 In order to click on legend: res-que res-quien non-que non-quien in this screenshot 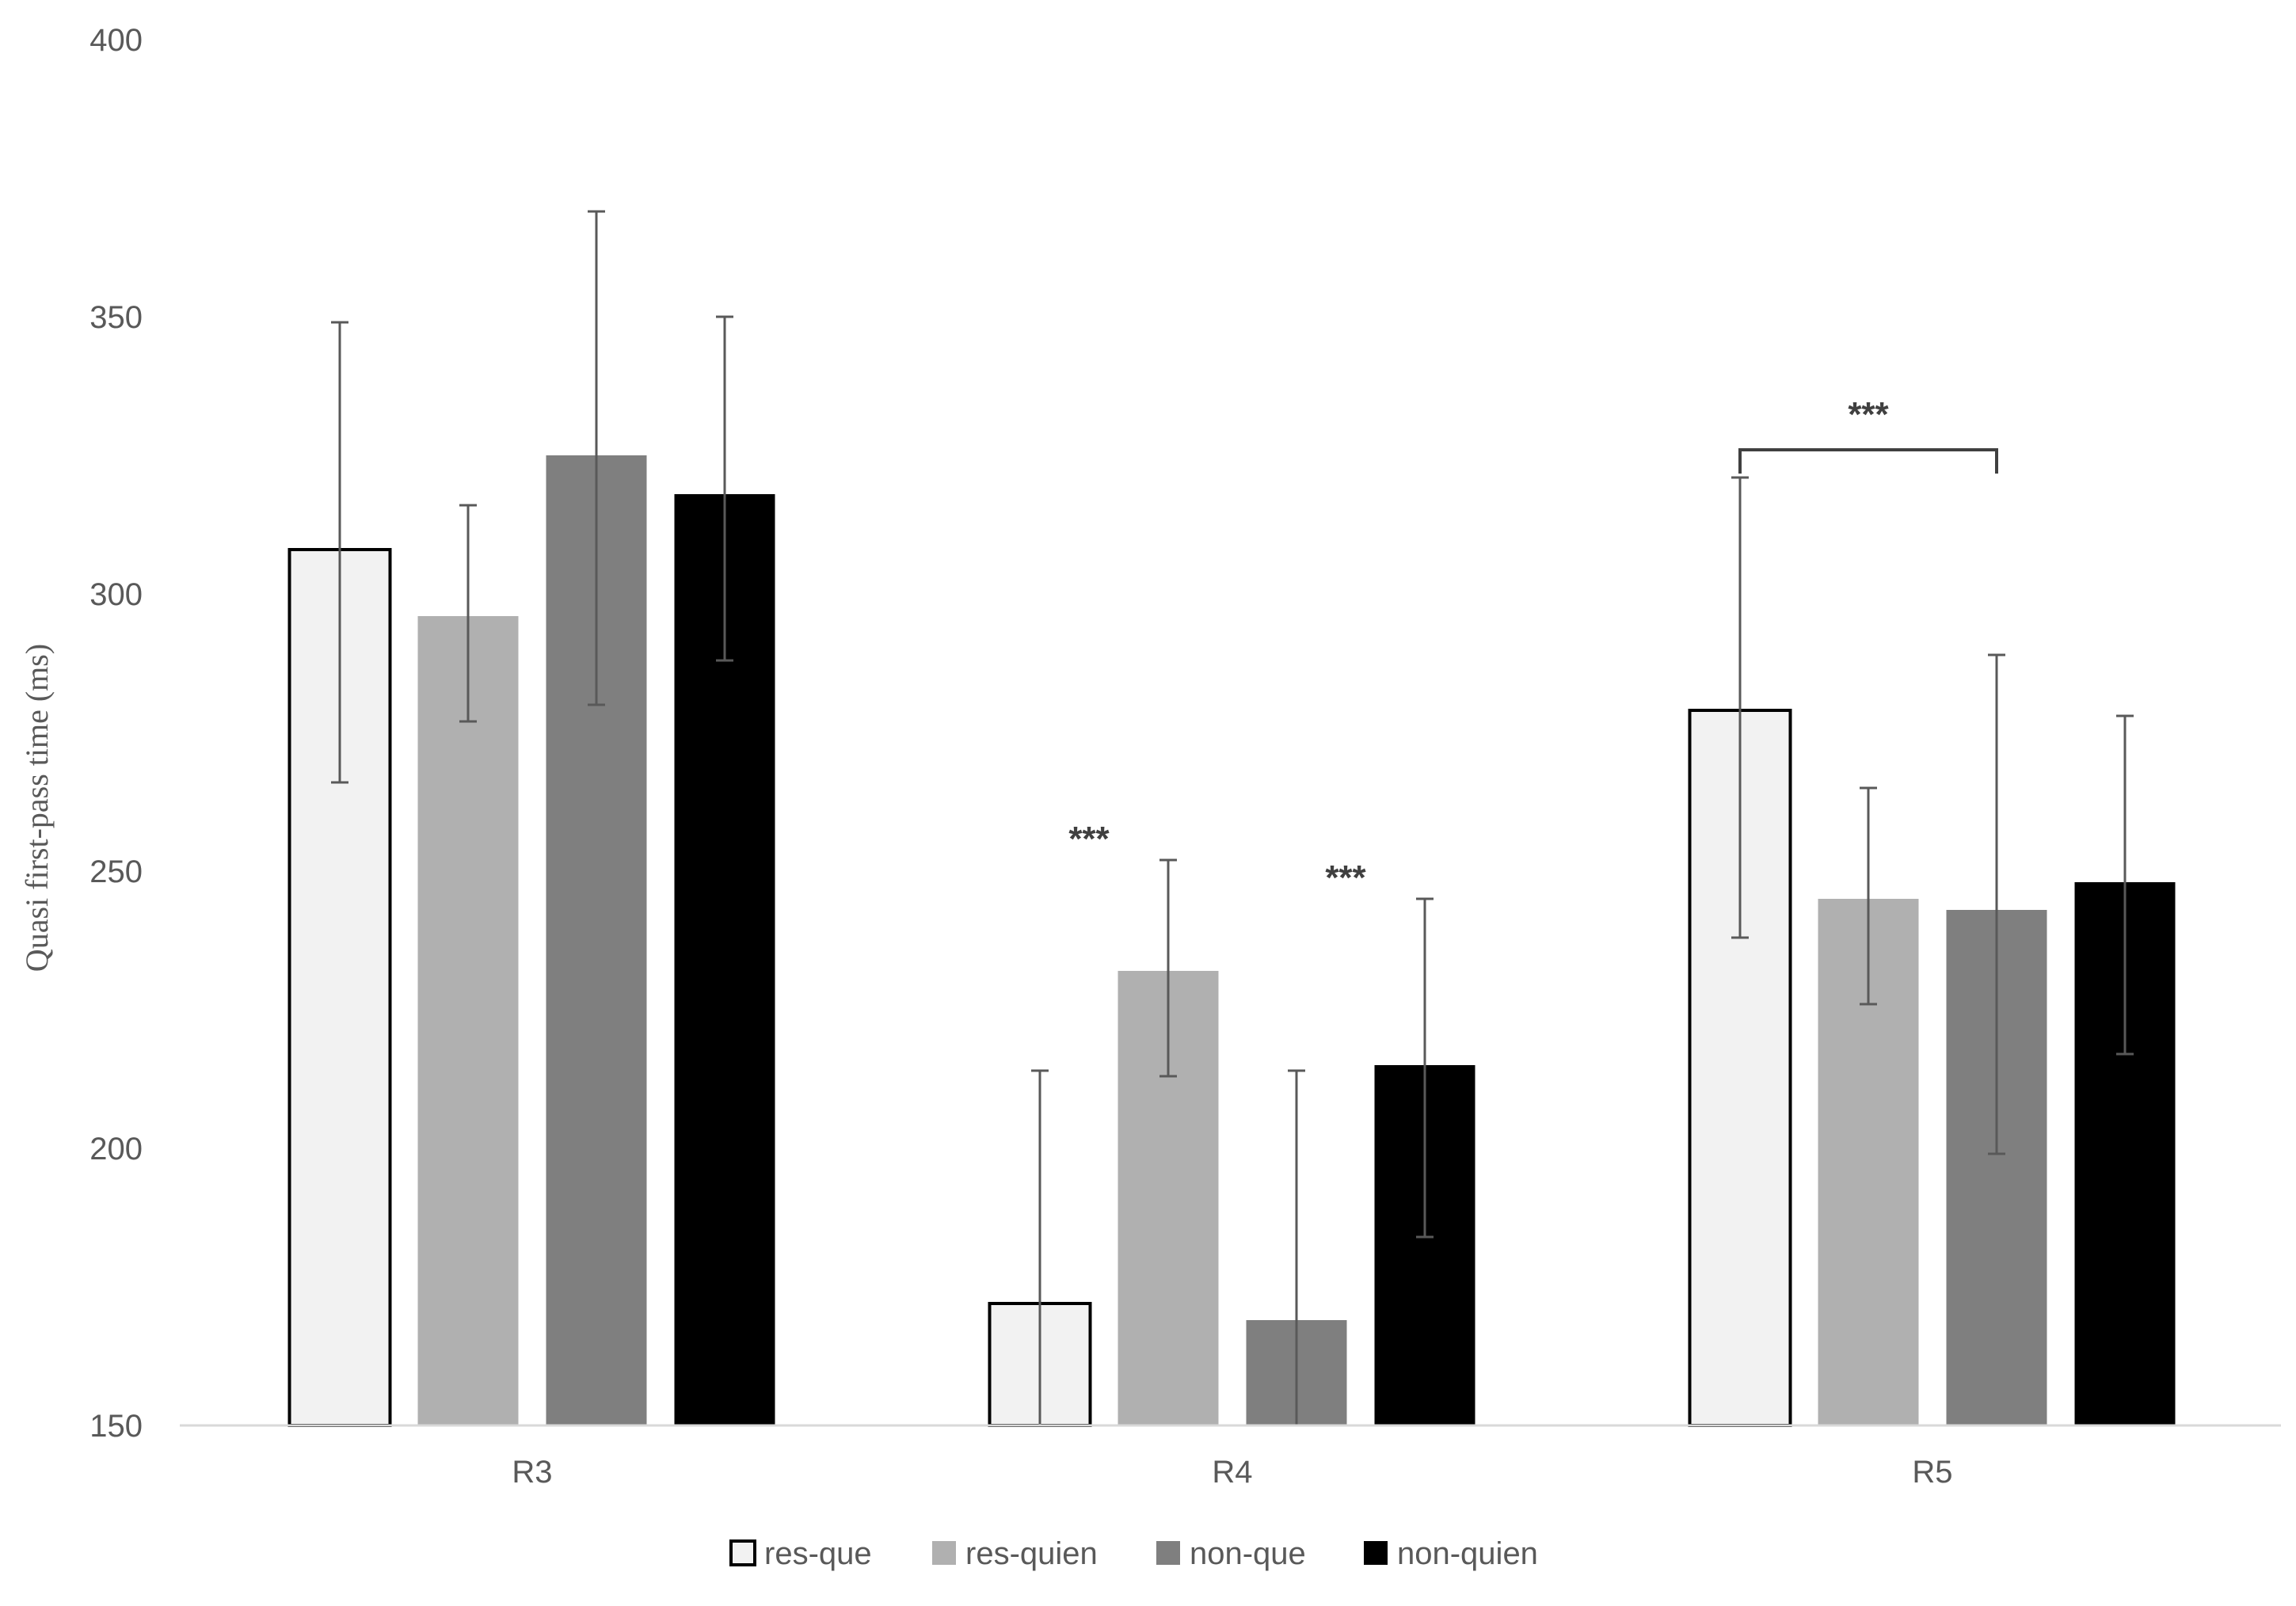, I will do `click(1133, 1553)`.